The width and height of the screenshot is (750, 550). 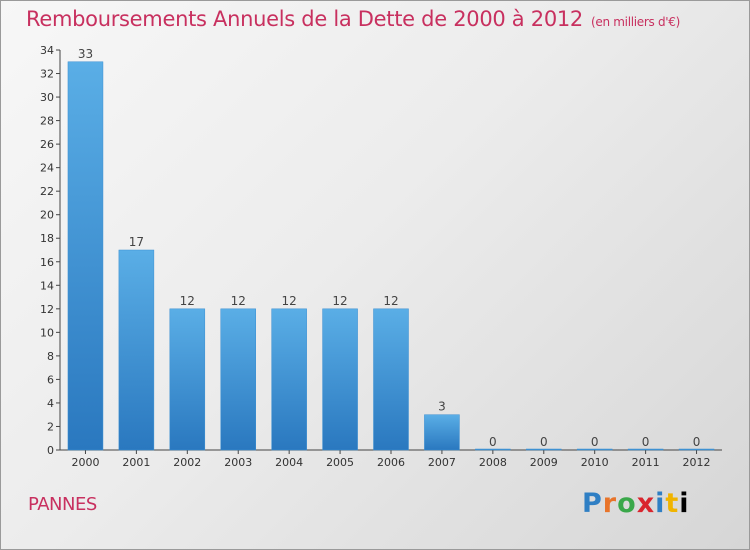 What do you see at coordinates (442, 407) in the screenshot?
I see `data-label: 3` at bounding box center [442, 407].